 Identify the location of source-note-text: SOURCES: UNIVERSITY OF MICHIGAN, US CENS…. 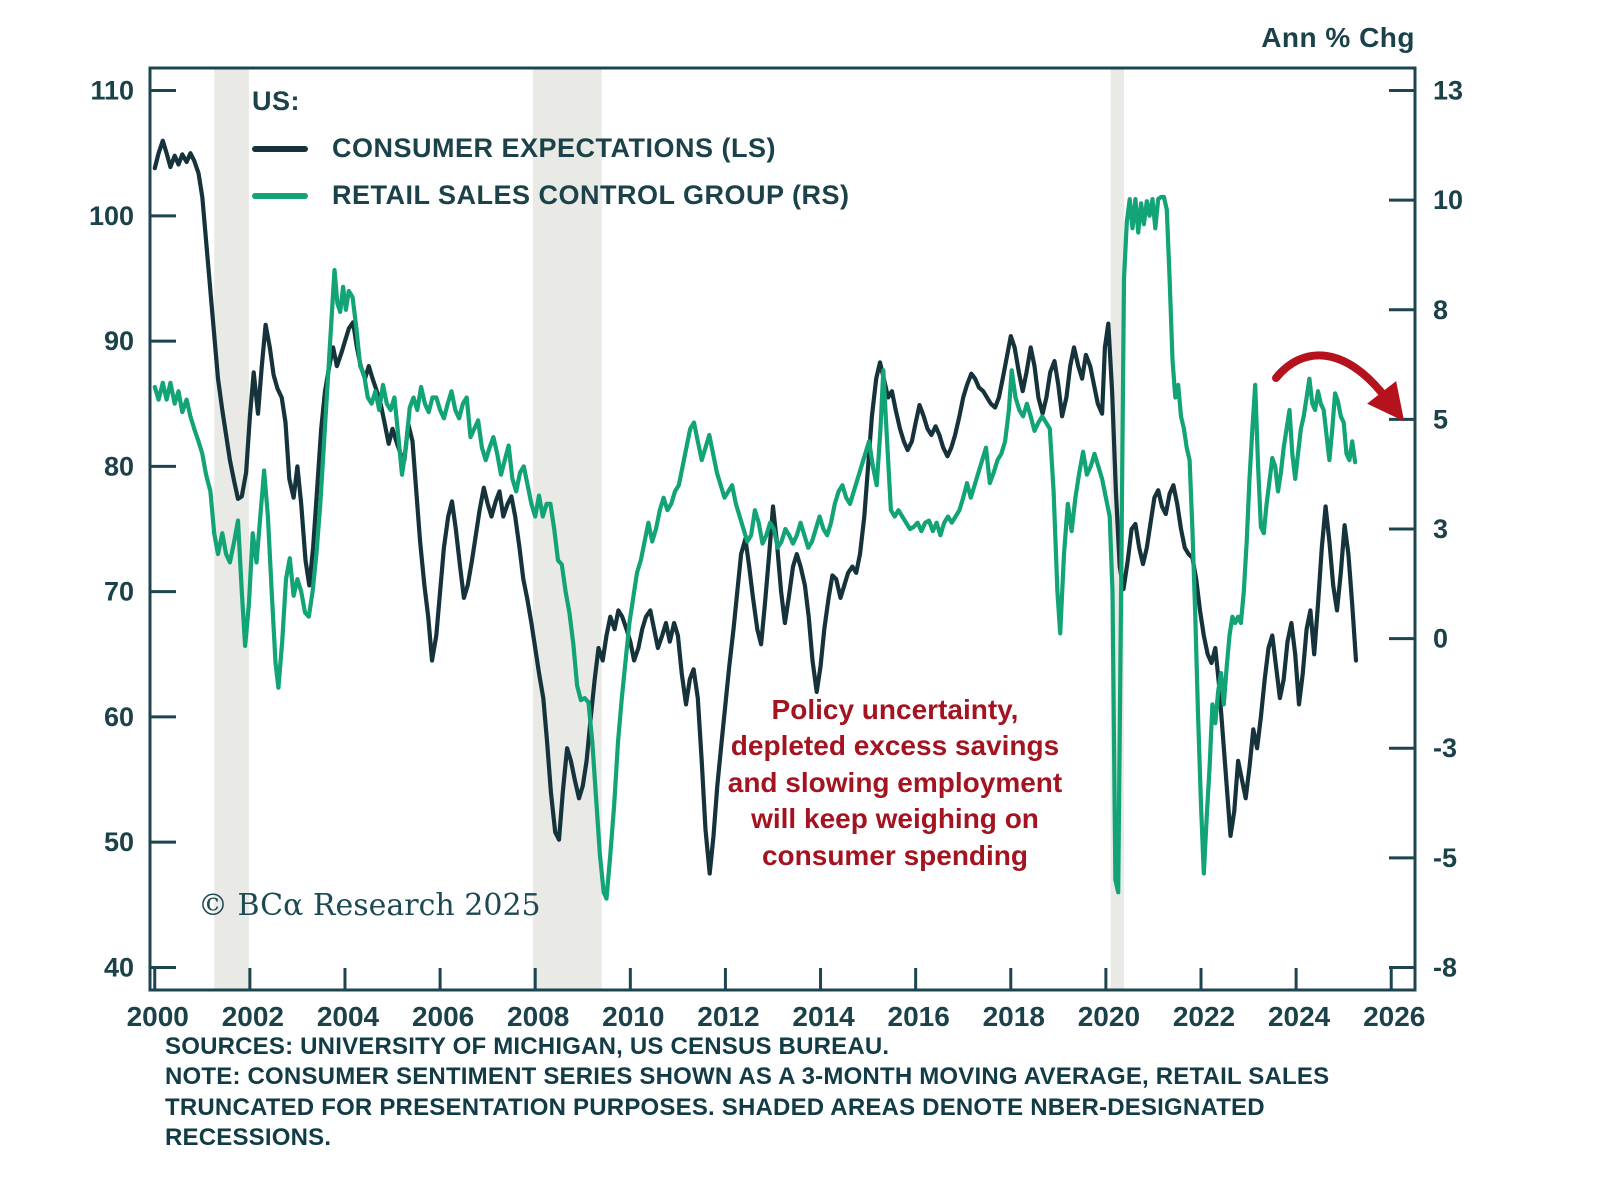
(747, 1092).